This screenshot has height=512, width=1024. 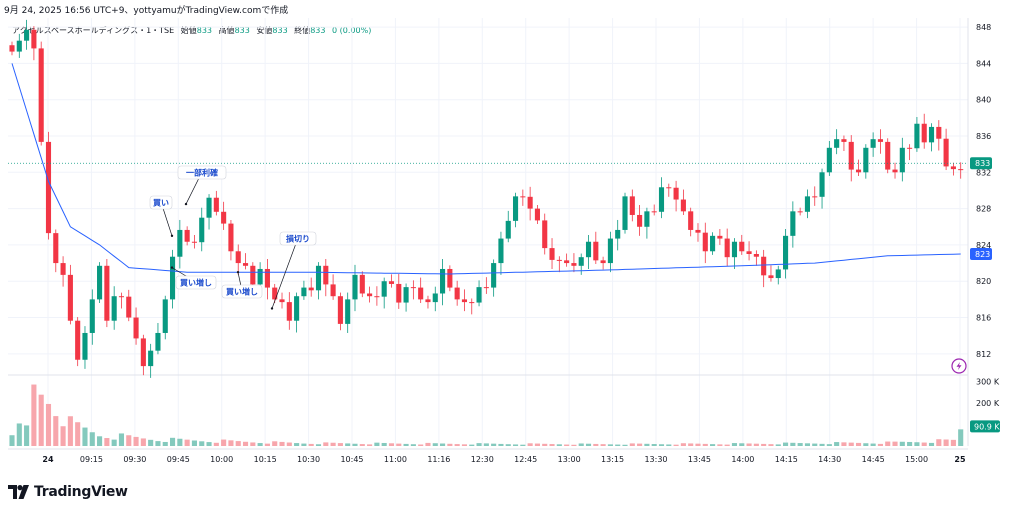 I want to click on price-tick-label: 832, so click(x=983, y=172).